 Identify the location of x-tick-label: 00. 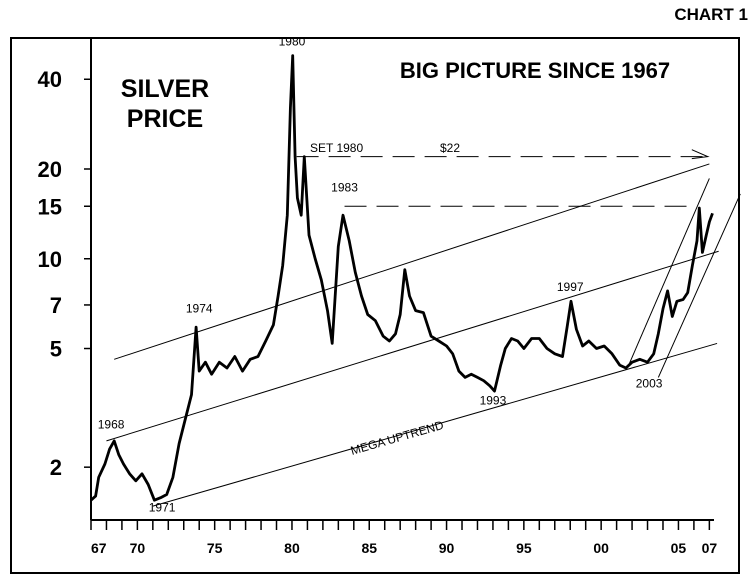
(601, 548).